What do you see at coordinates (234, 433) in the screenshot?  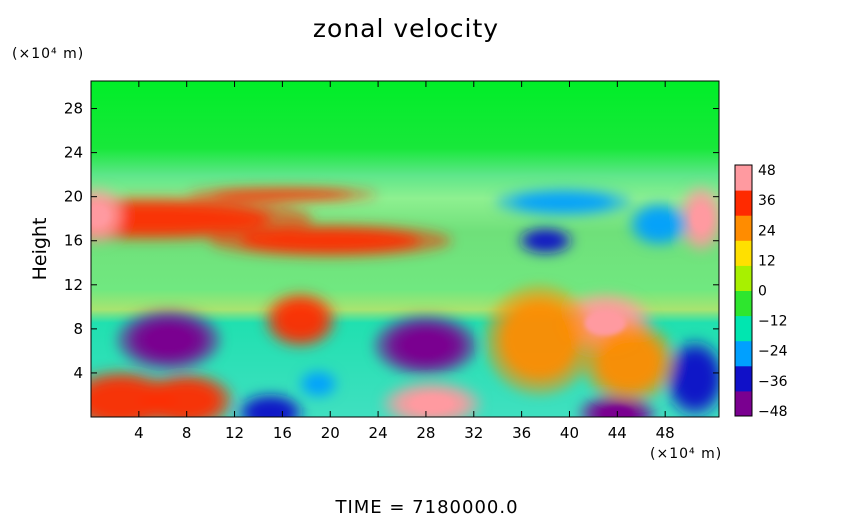 I see `x-tick-label: 12` at bounding box center [234, 433].